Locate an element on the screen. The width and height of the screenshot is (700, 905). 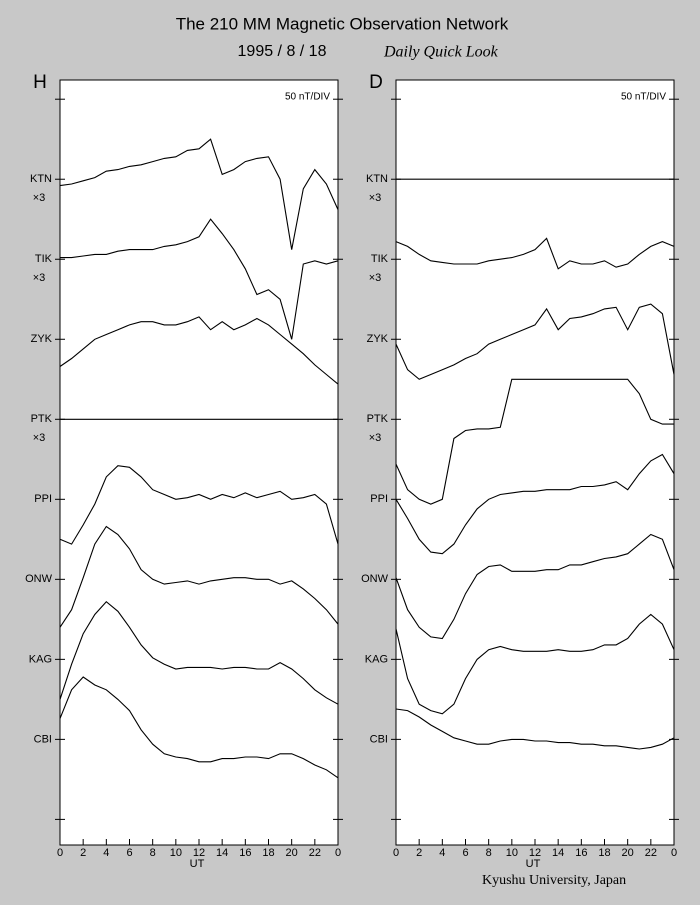
panel-label: H is located at coordinates (40, 82).